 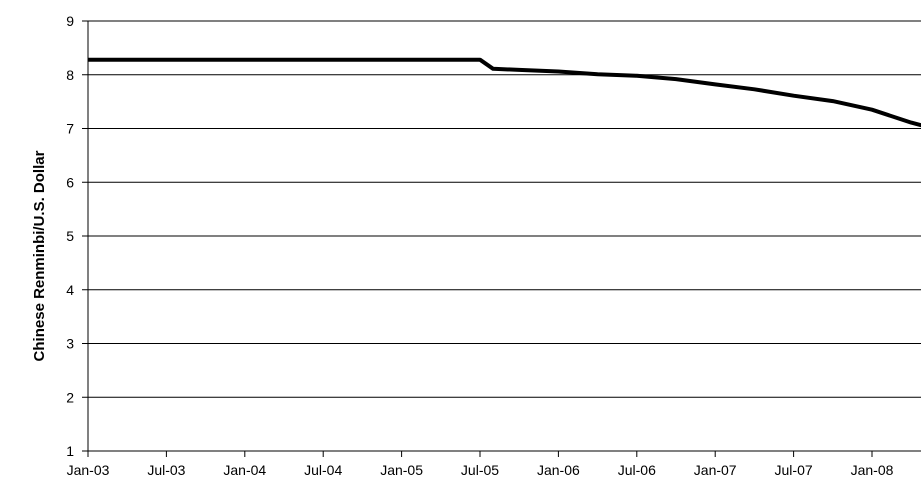 I want to click on x-tick-label: Jan-08, so click(x=872, y=470).